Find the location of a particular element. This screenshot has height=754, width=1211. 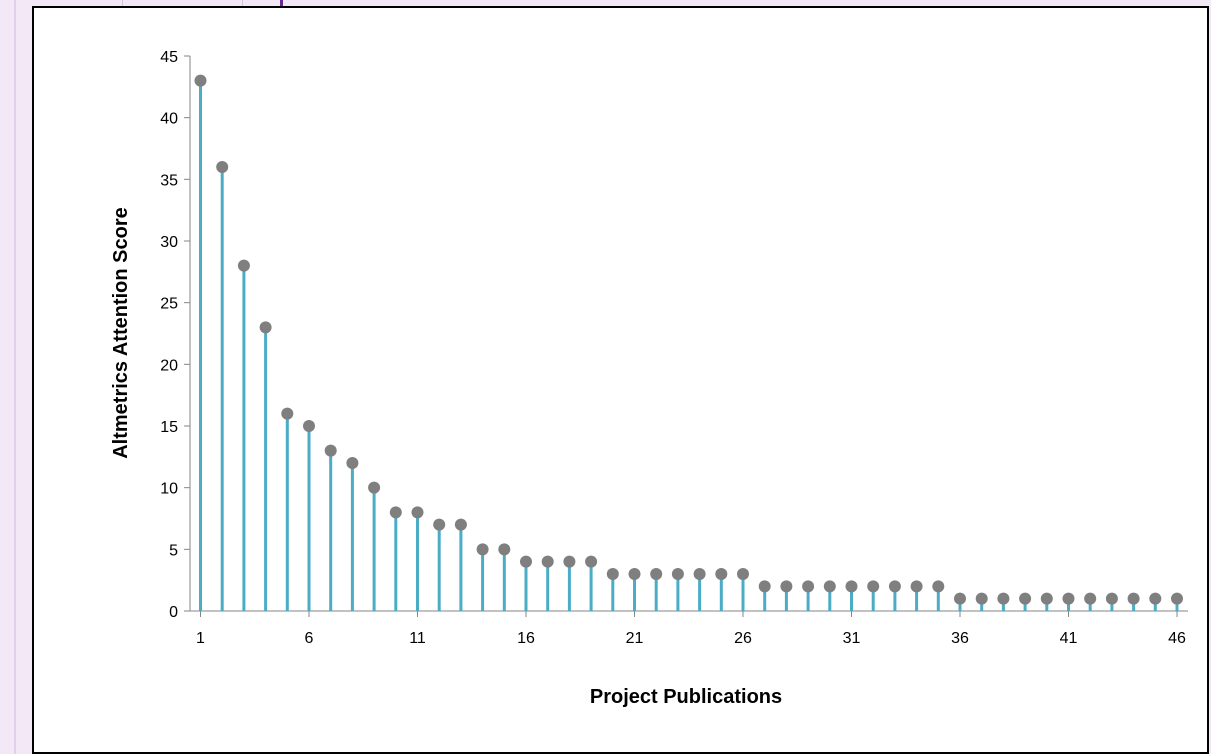

x-tick-label: 11 is located at coordinates (417, 638).